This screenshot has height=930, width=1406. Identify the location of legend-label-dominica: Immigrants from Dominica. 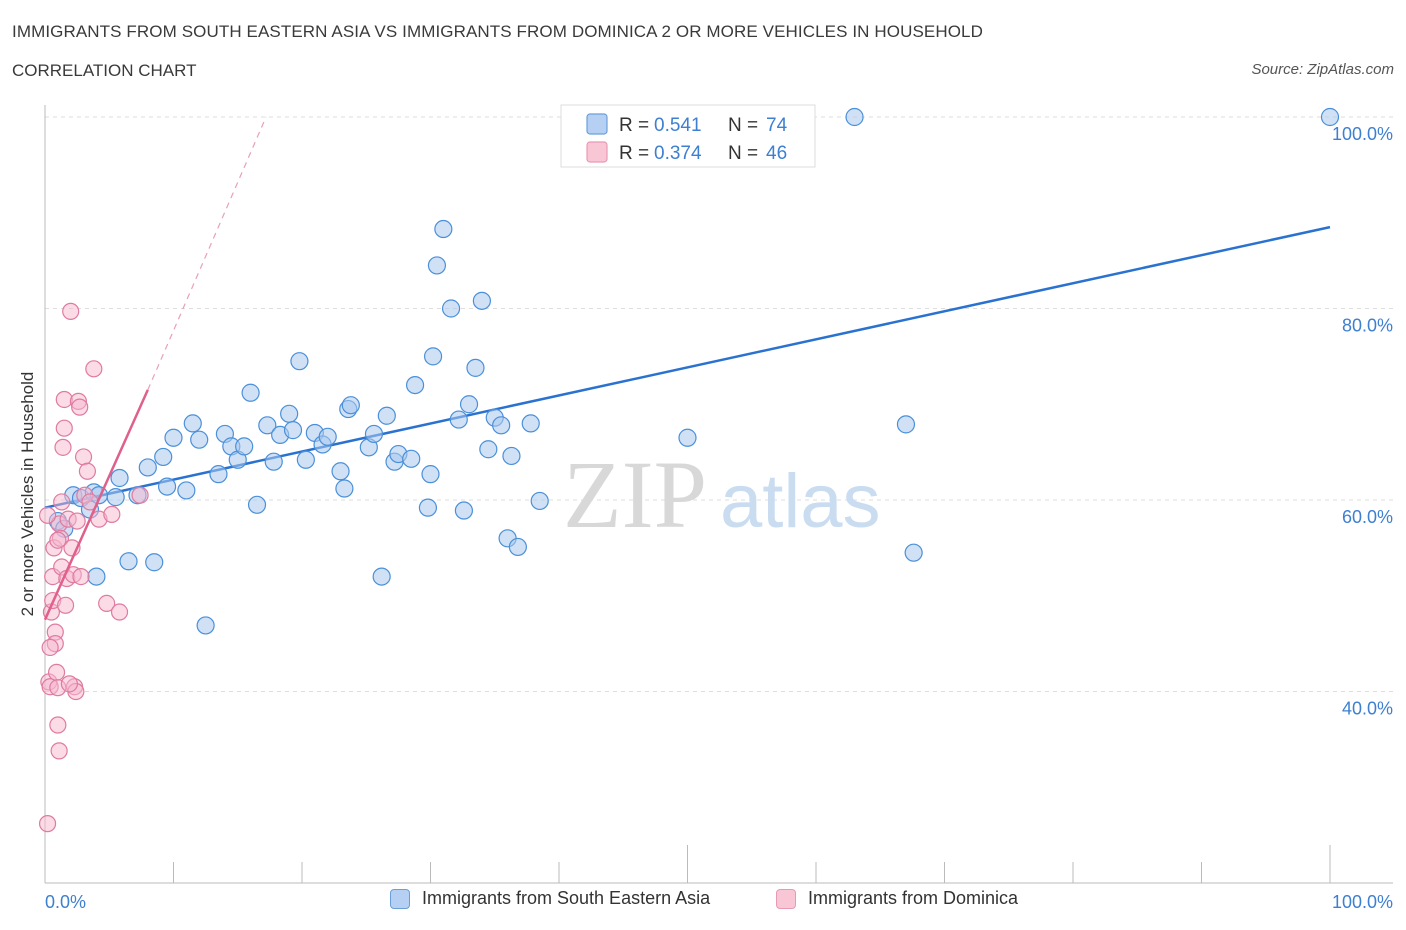
(913, 898).